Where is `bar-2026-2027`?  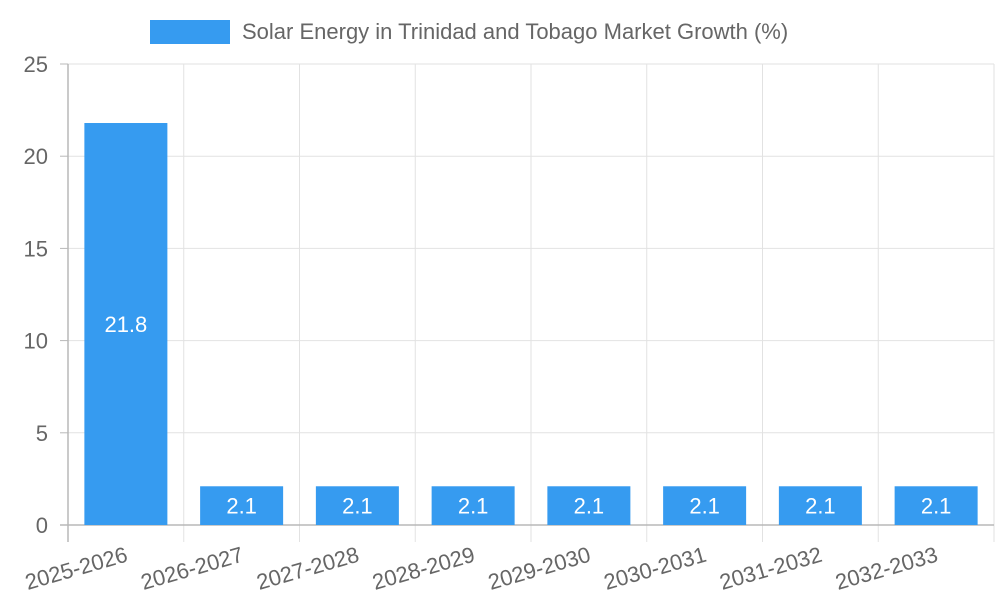
bar-2026-2027 is located at coordinates (242, 505).